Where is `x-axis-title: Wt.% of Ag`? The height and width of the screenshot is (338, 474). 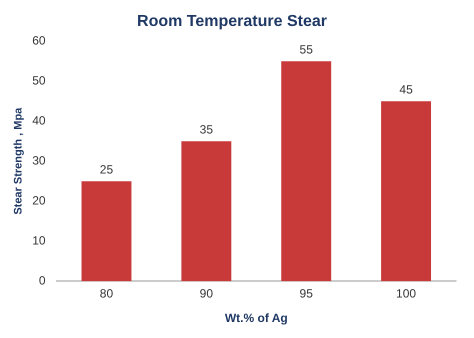 x-axis-title: Wt.% of Ag is located at coordinates (256, 318).